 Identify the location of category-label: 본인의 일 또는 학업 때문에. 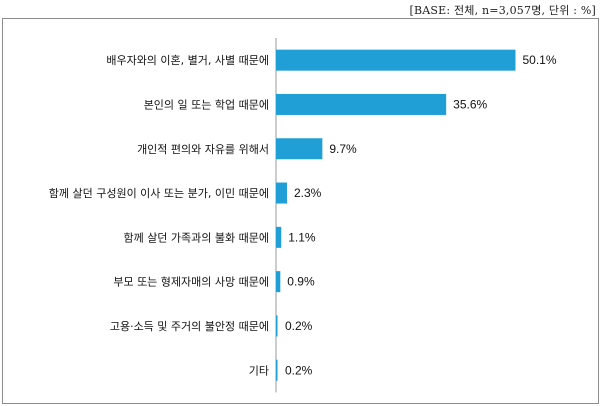
(206, 104).